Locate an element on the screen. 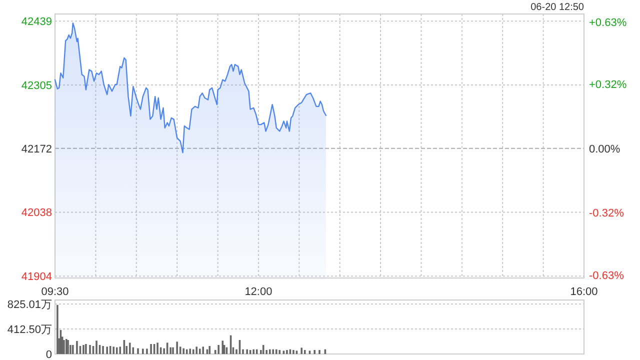 The width and height of the screenshot is (640, 360). y-tick-label: 0 is located at coordinates (49, 354).